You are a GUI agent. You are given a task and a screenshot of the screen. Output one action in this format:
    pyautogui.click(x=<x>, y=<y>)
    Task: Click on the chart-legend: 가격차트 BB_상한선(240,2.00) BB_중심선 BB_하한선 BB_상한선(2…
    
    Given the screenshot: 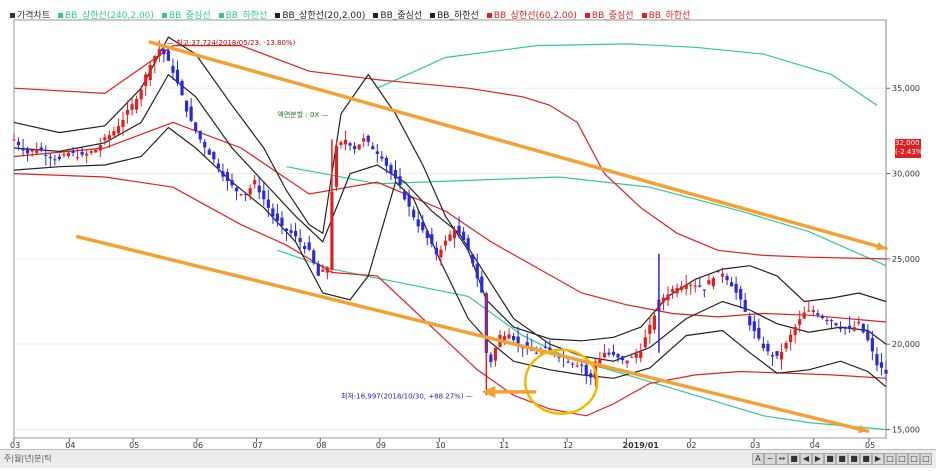 What is the action you would take?
    pyautogui.click(x=354, y=14)
    